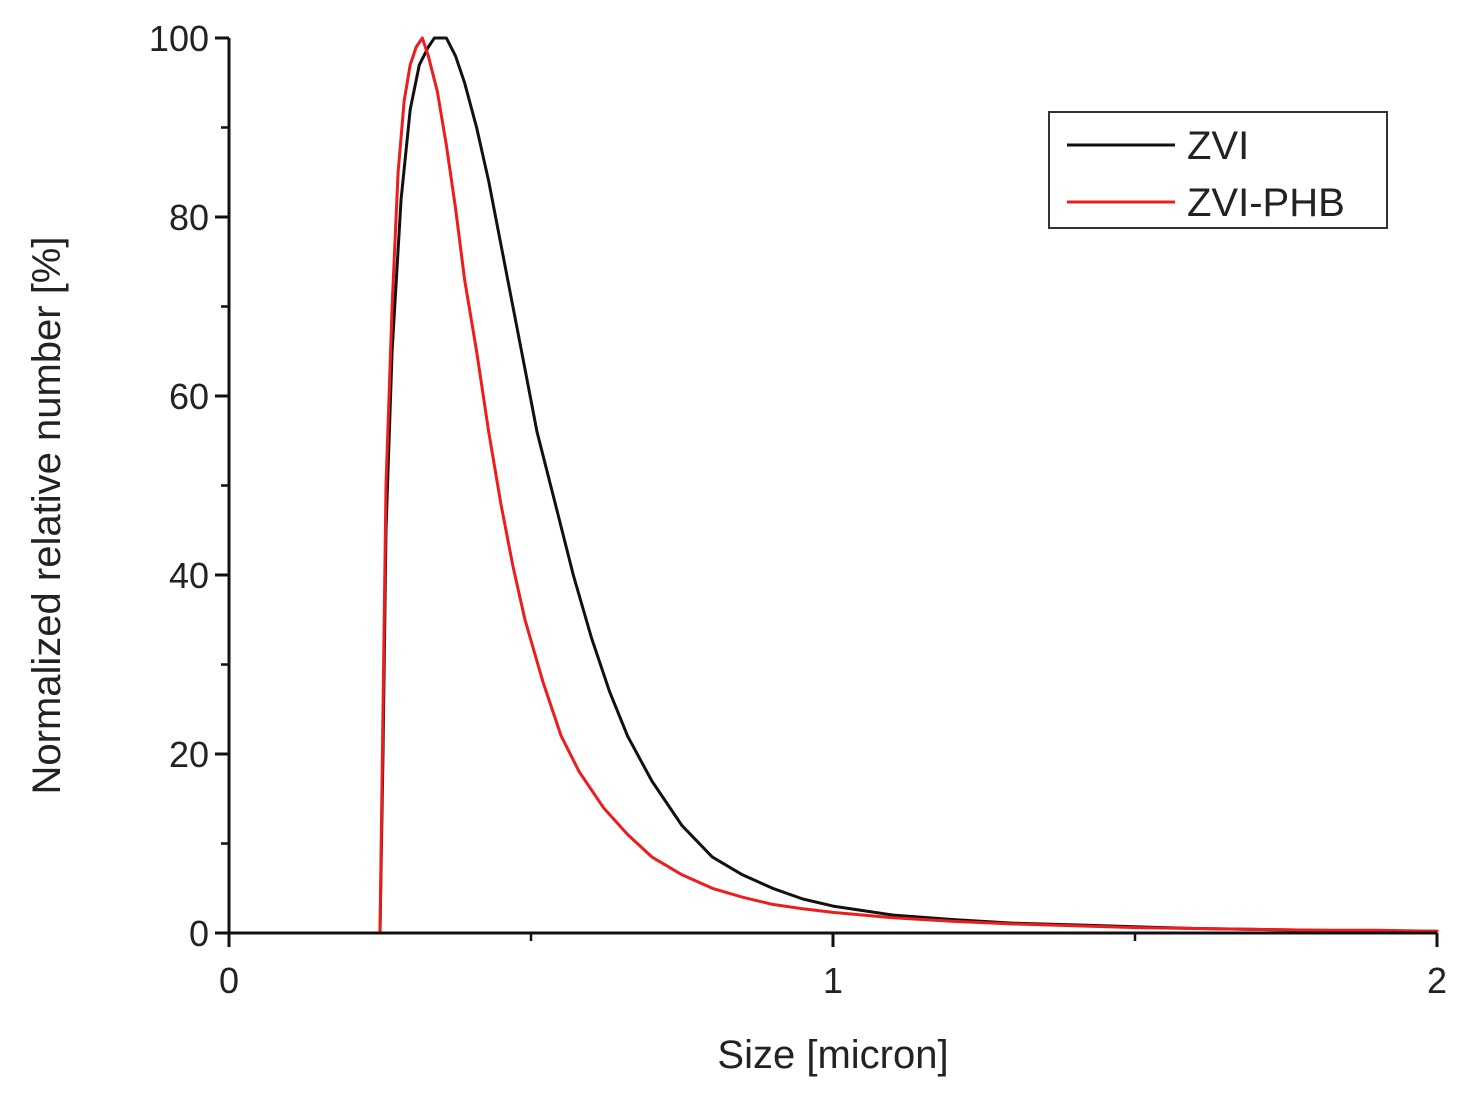  I want to click on x-axis-title: Size [micron], so click(832, 1055).